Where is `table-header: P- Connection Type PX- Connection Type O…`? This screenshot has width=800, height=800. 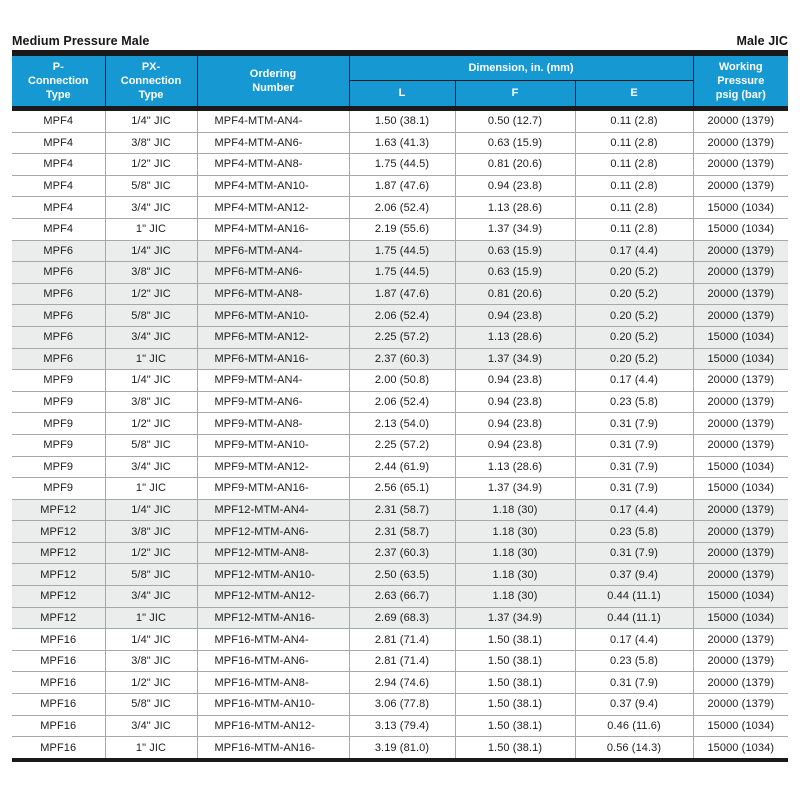 table-header: P- Connection Type PX- Connection Type O… is located at coordinates (400, 82).